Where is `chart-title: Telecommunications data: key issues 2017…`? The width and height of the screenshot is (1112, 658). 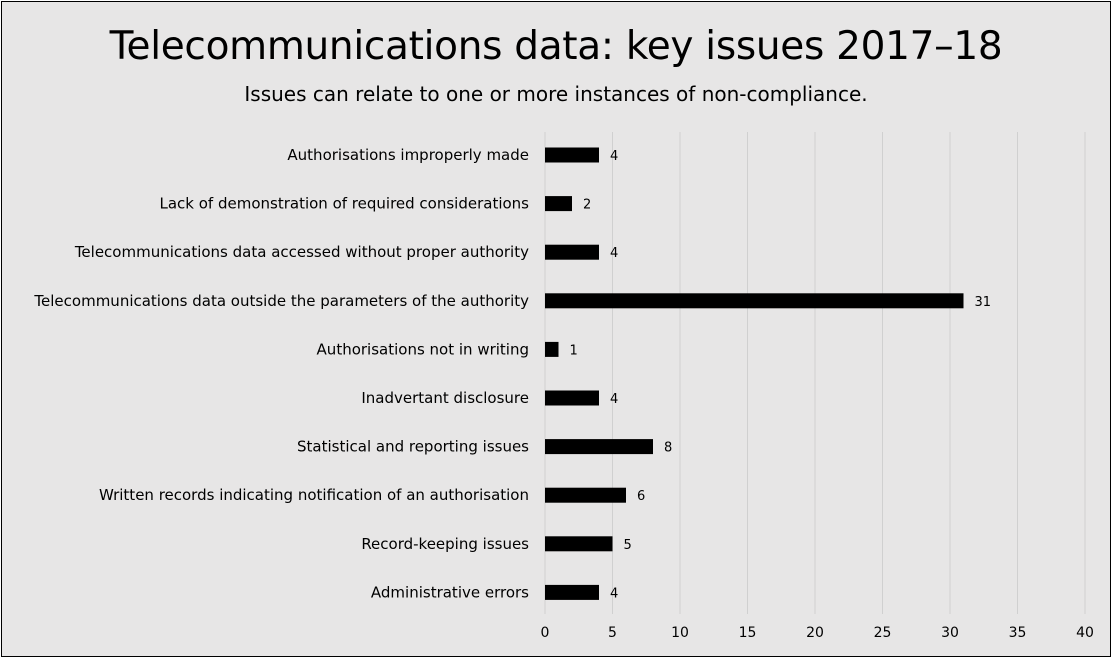 chart-title: Telecommunications data: key issues 2017… is located at coordinates (556, 46).